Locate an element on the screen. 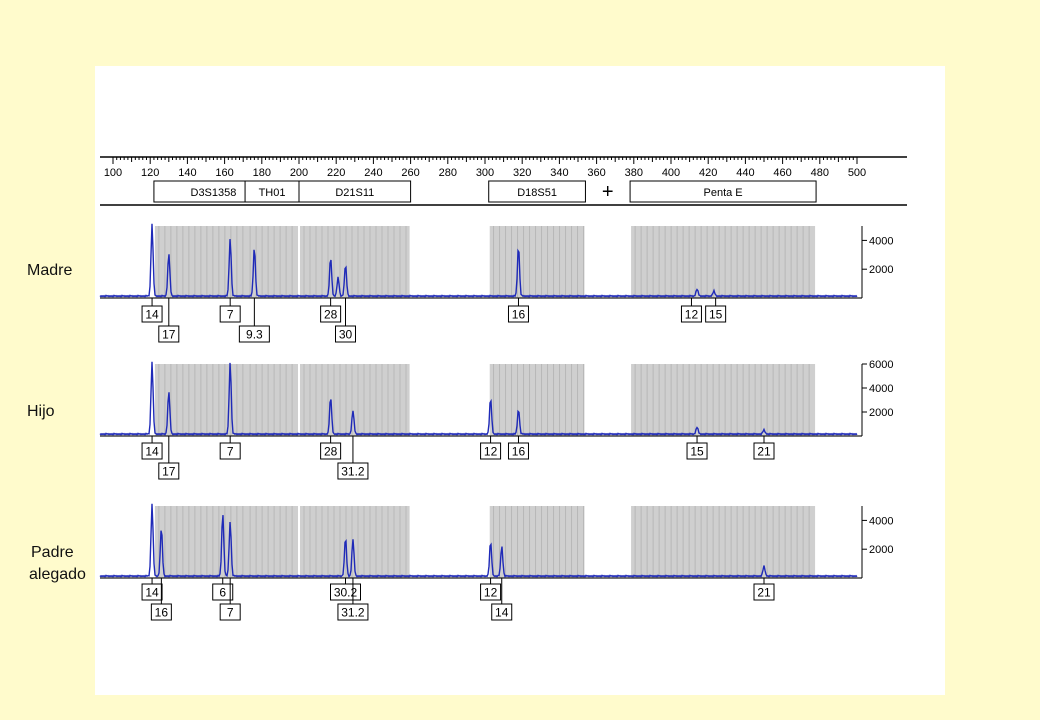 Image resolution: width=1040 pixels, height=720 pixels. allele-call-label: 6 is located at coordinates (222, 593).